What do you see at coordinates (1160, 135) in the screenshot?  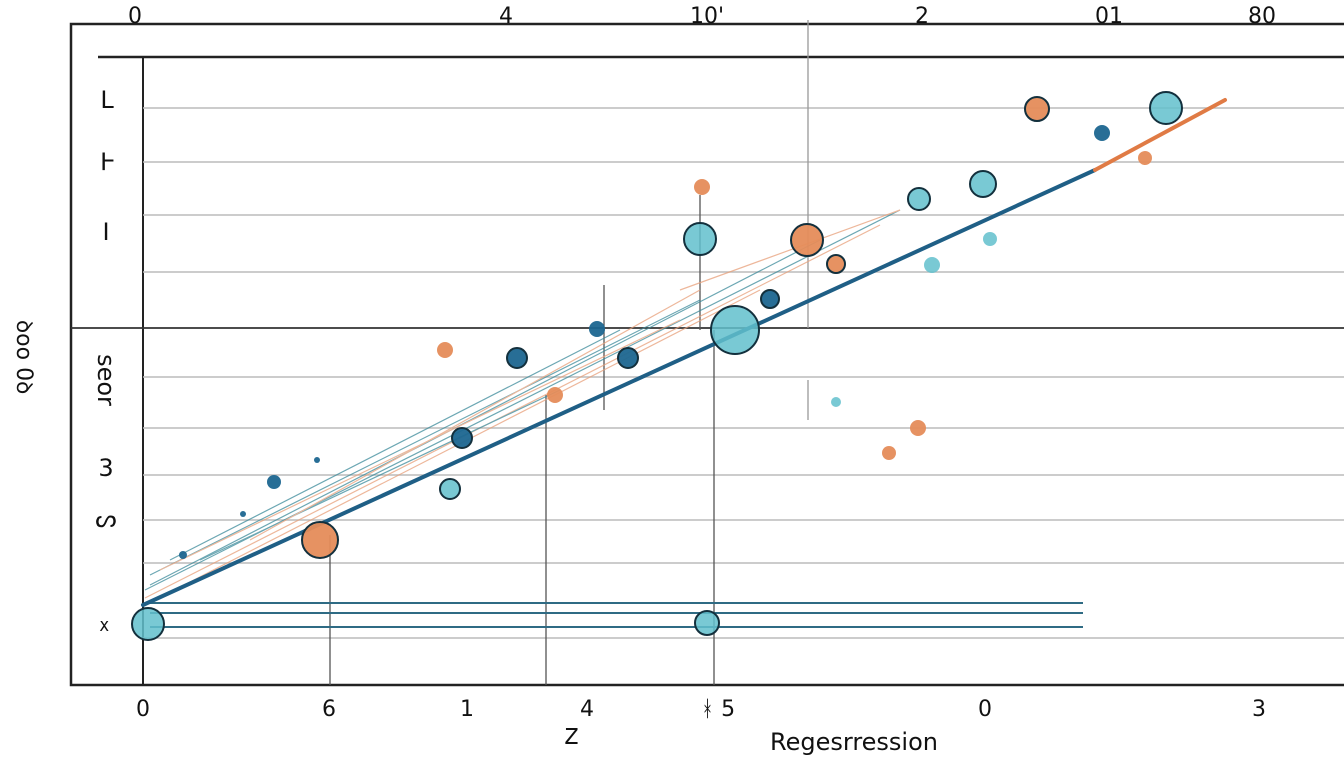 I see `regression-line-upper` at bounding box center [1160, 135].